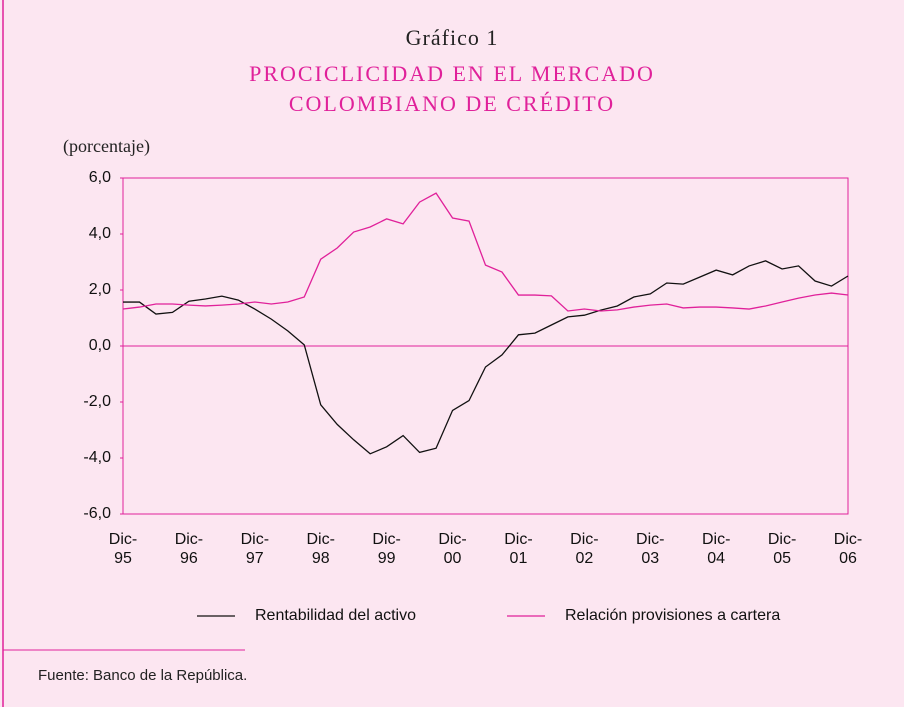 The height and width of the screenshot is (707, 904). What do you see at coordinates (123, 549) in the screenshot?
I see `x-tick-label: Dic-95` at bounding box center [123, 549].